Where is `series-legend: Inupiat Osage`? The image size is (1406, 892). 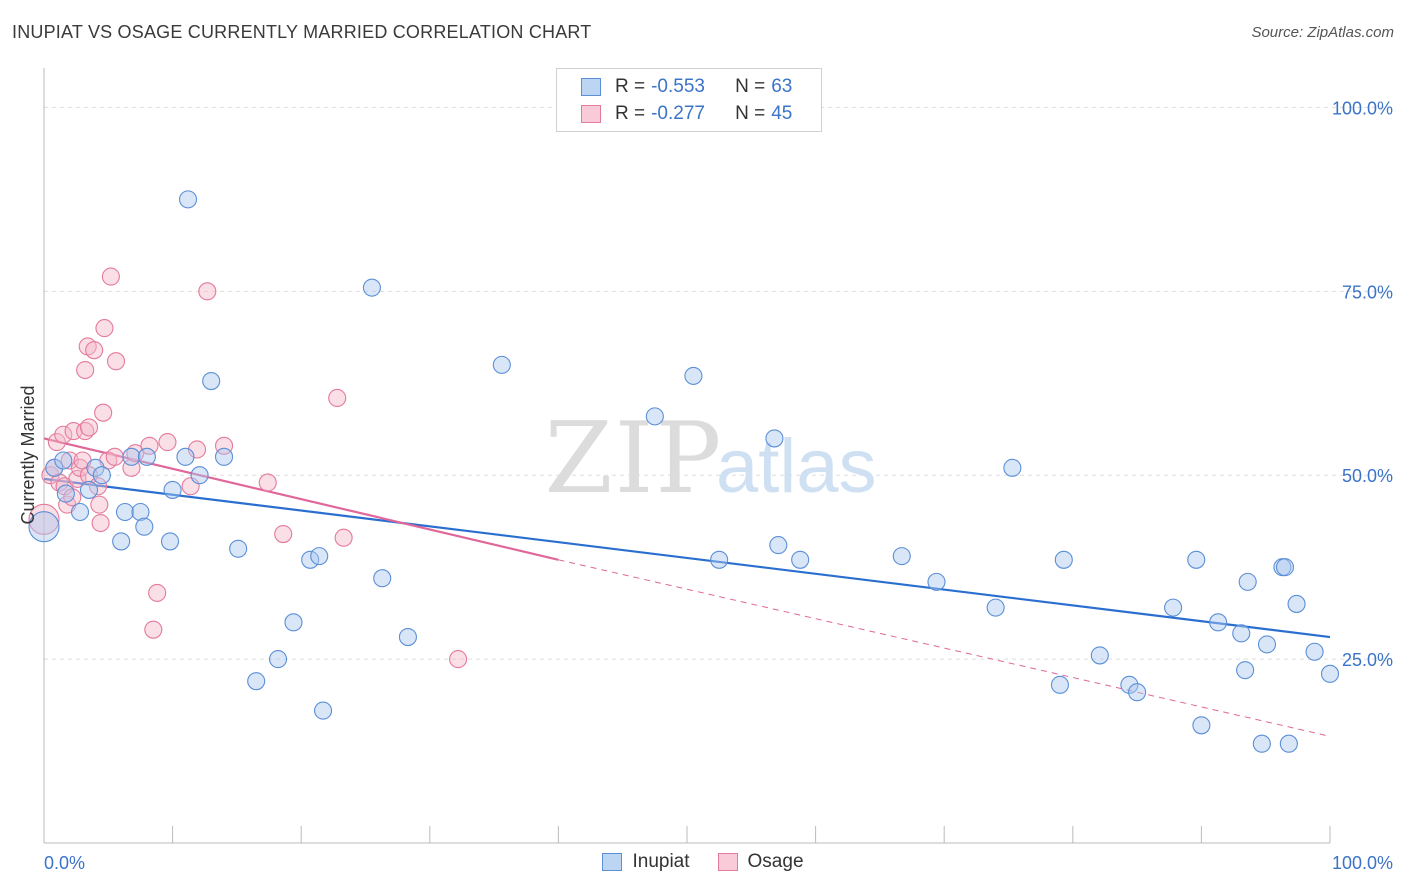
series-legend: Inupiat Osage is located at coordinates (703, 862).